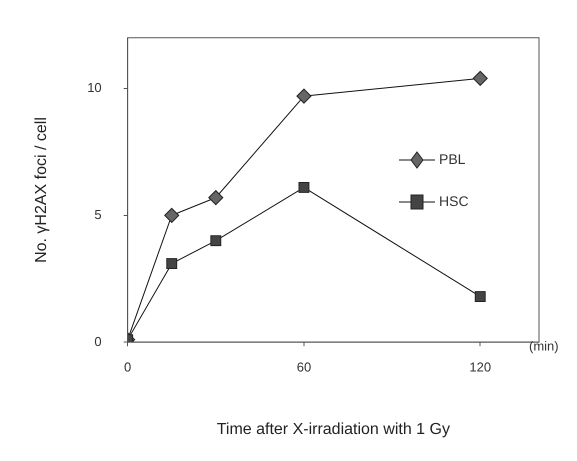 The image size is (577, 461). What do you see at coordinates (94, 88) in the screenshot?
I see `y-tick-label: 10` at bounding box center [94, 88].